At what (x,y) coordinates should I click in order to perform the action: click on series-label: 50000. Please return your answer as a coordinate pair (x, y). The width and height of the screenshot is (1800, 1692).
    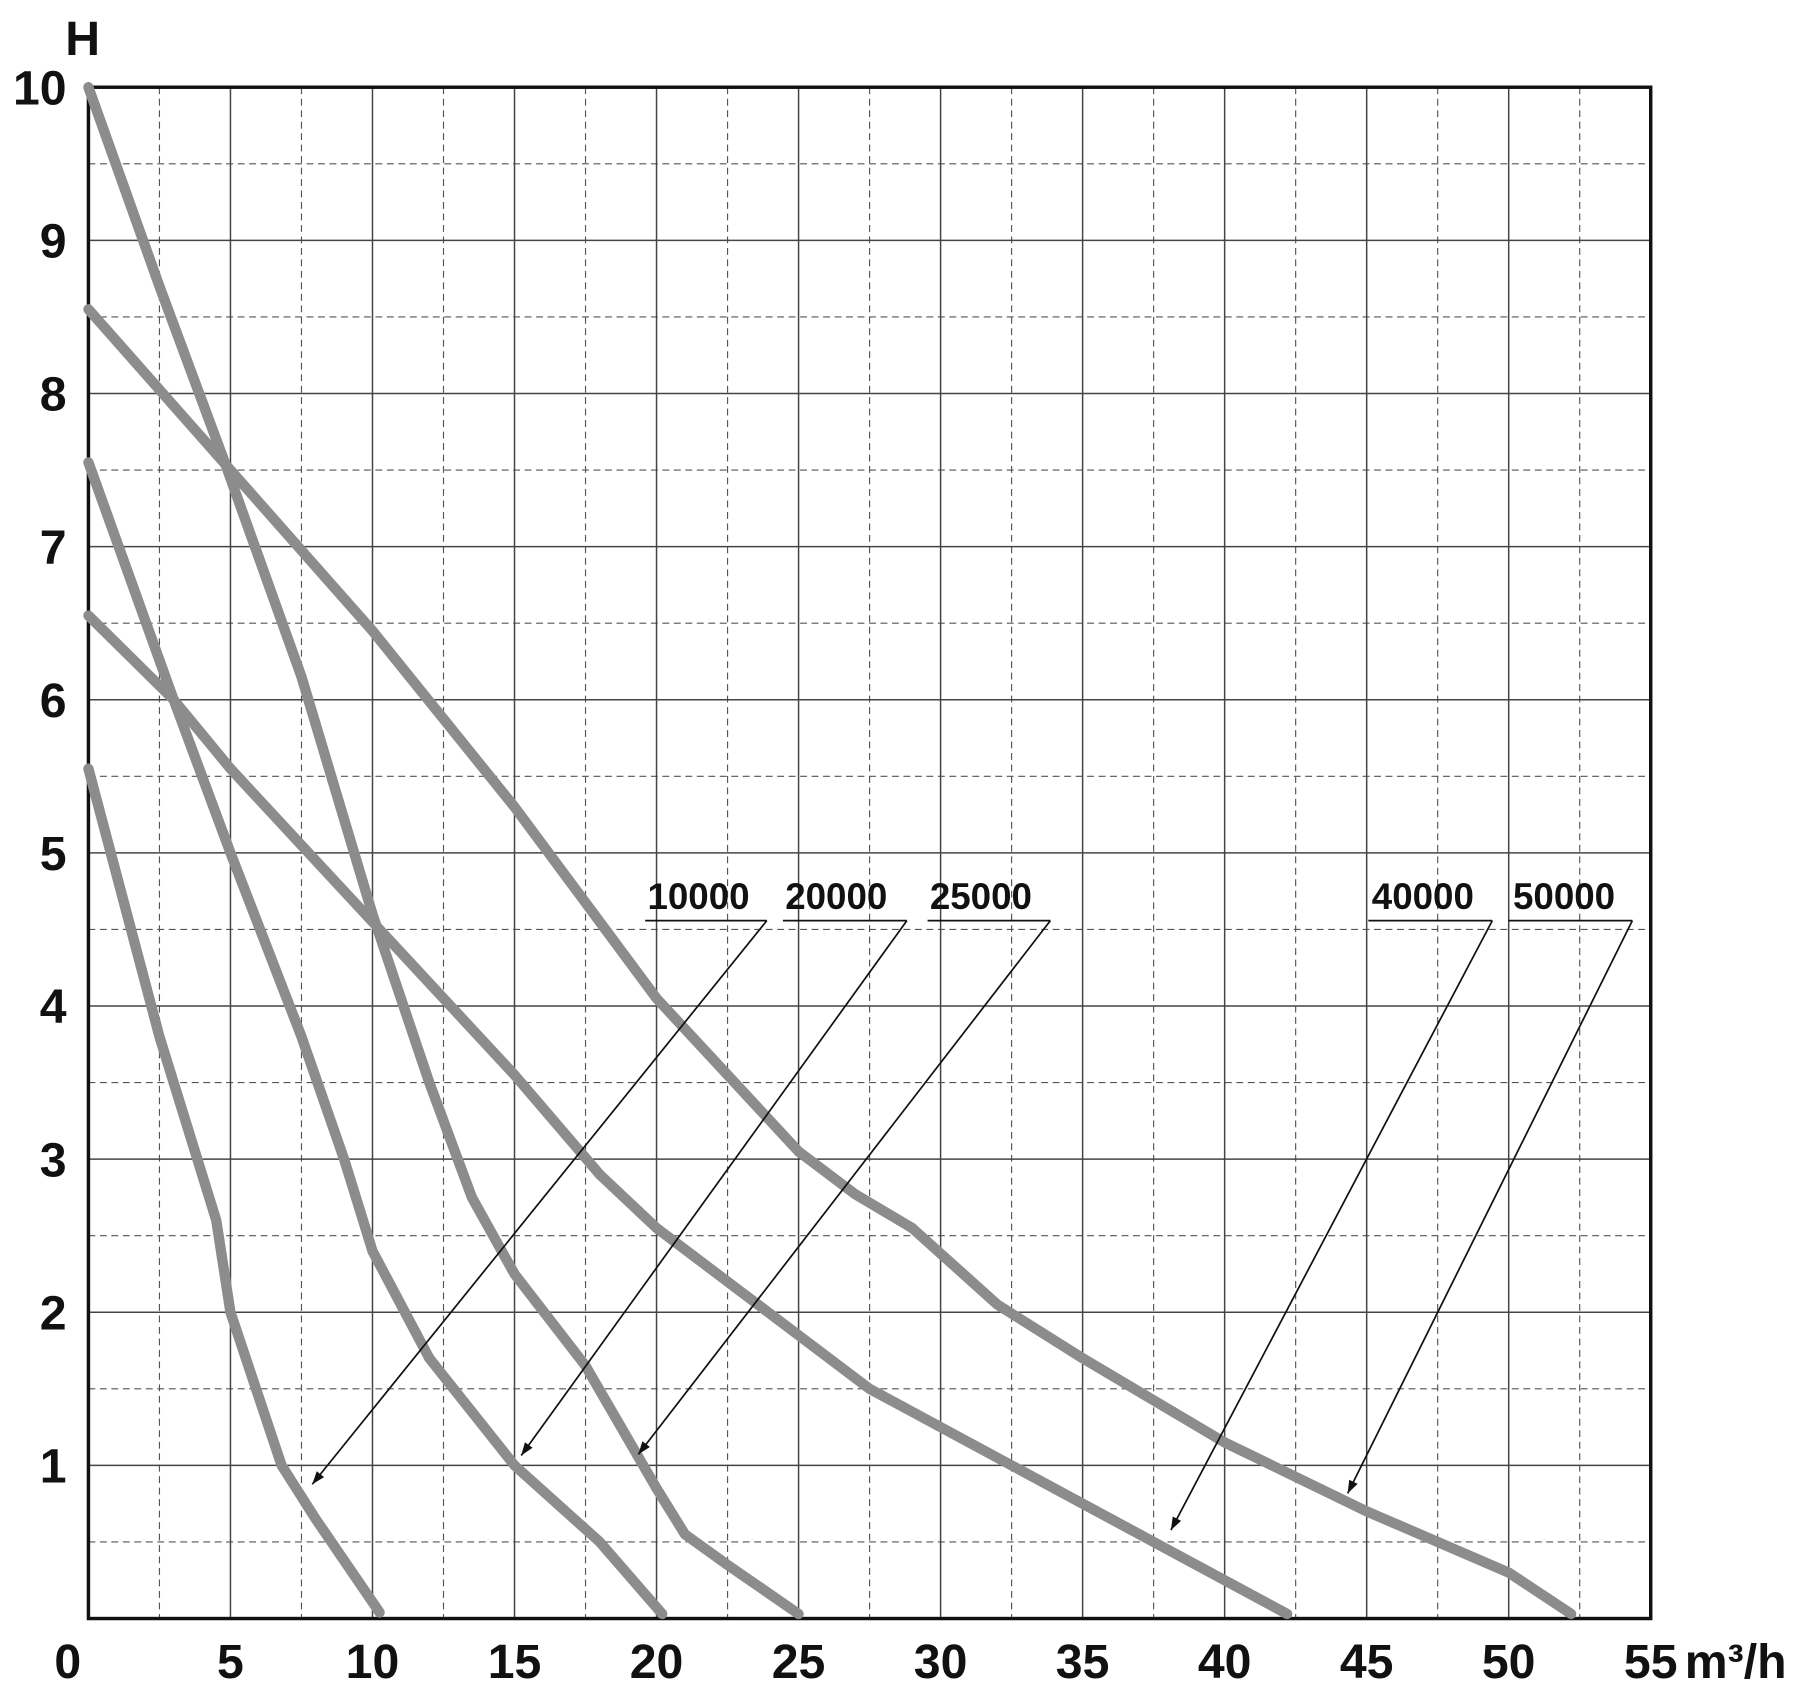
    Looking at the image, I should click on (1564, 896).